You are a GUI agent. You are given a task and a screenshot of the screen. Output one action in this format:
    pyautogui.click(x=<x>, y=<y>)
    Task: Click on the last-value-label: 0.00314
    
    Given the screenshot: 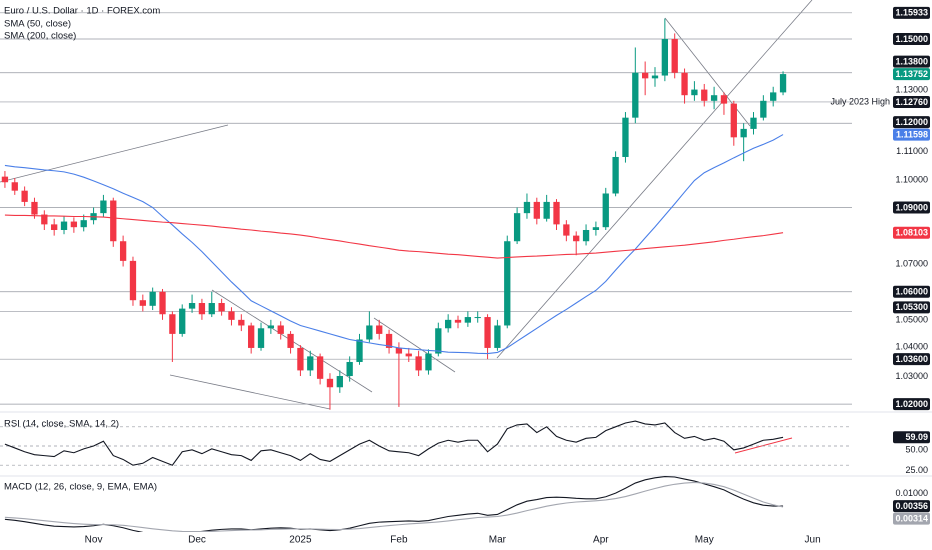 What is the action you would take?
    pyautogui.click(x=911, y=518)
    